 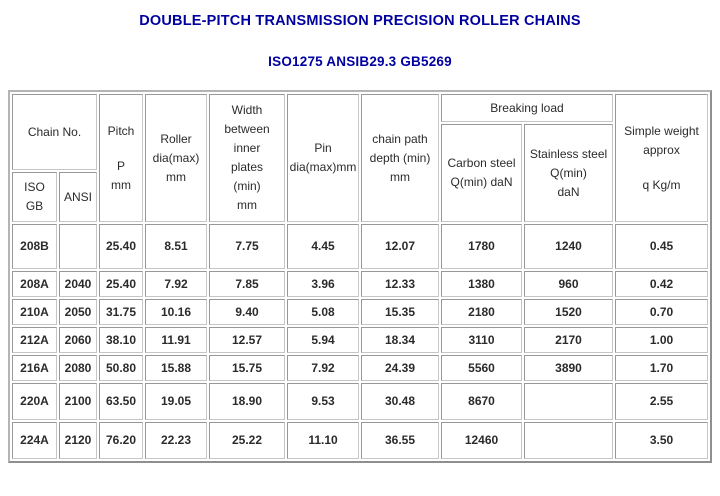 I want to click on cell-stainless: 960, so click(x=568, y=284).